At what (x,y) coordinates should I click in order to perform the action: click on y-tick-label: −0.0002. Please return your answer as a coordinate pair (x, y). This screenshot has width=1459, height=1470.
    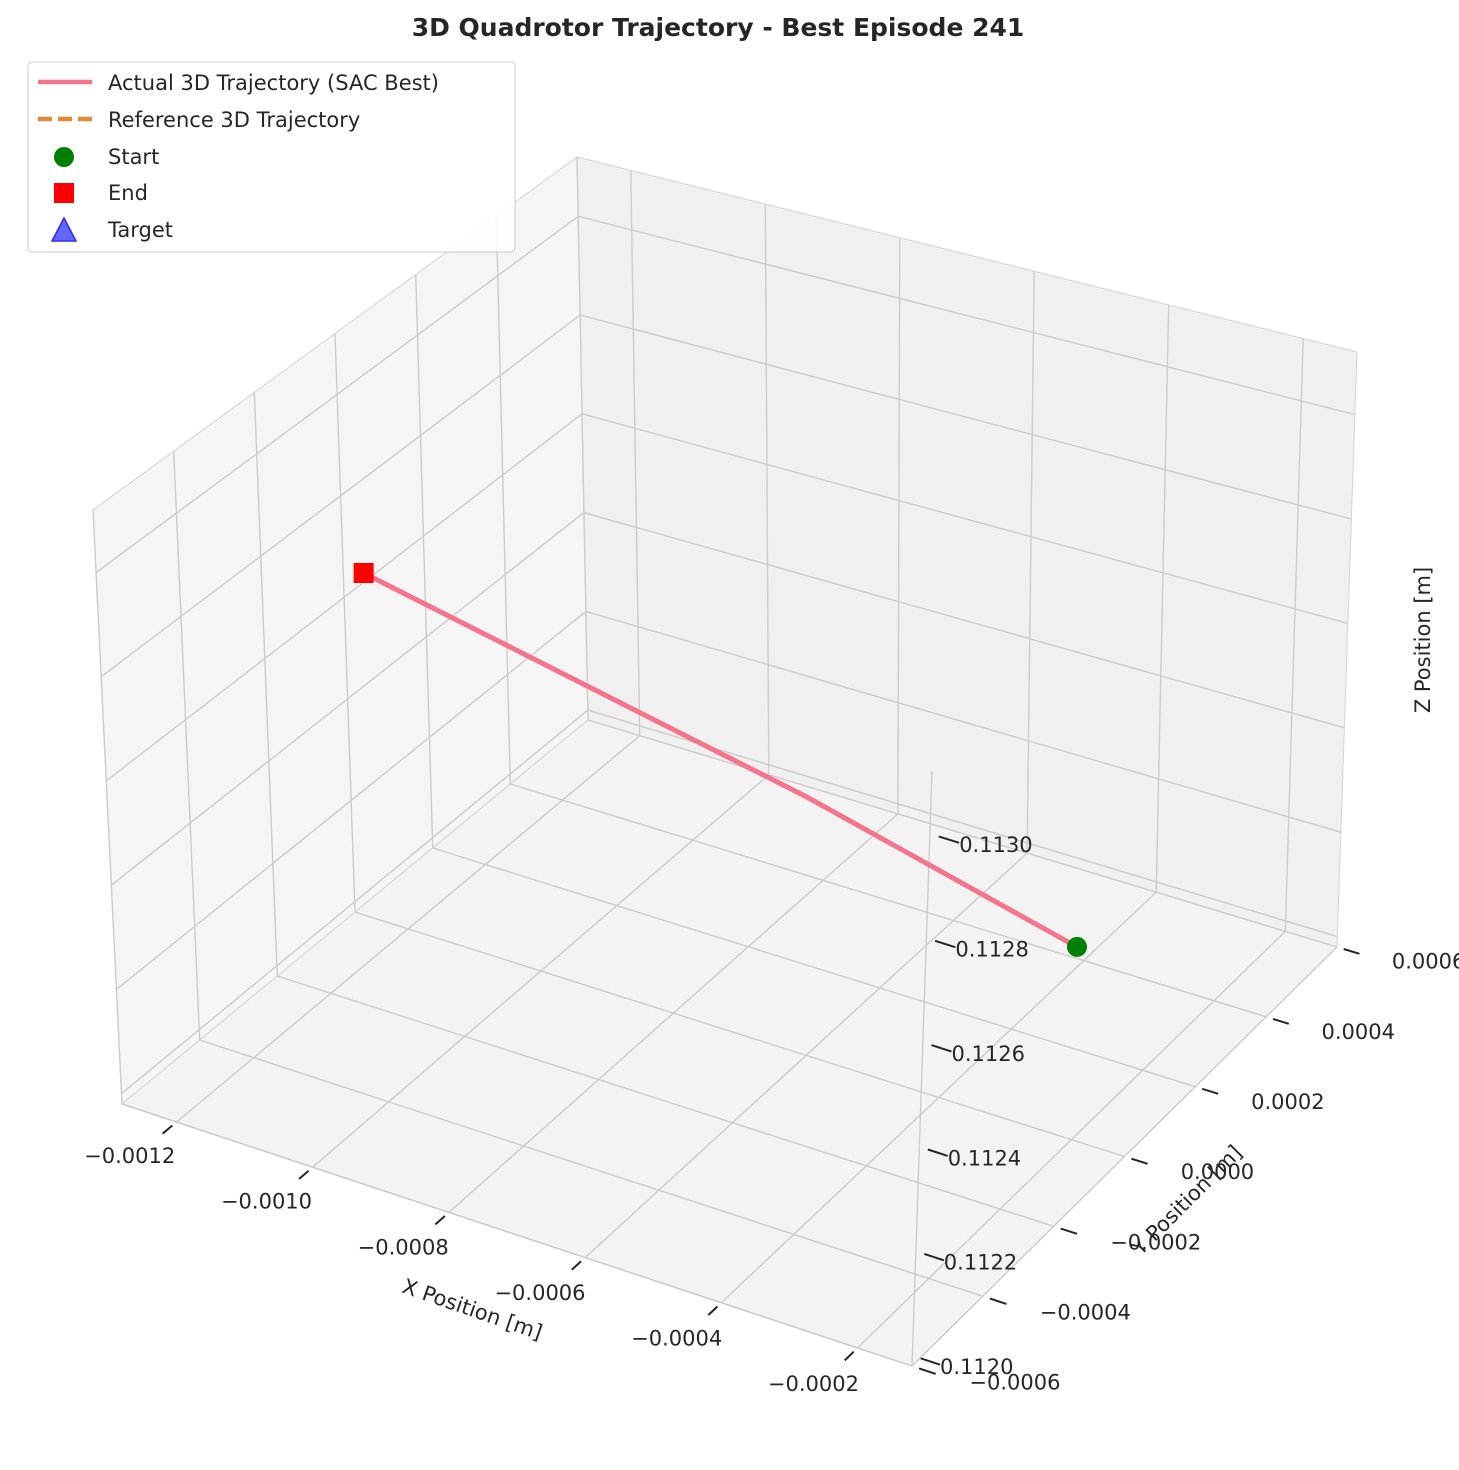
    Looking at the image, I should click on (1155, 1242).